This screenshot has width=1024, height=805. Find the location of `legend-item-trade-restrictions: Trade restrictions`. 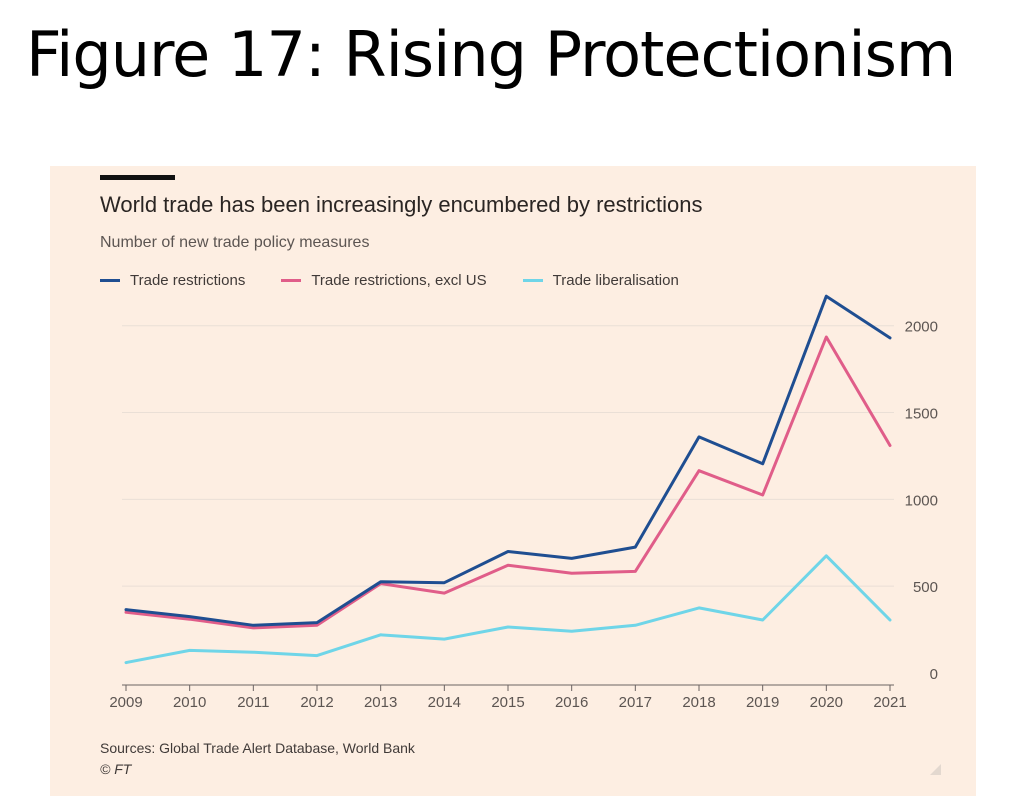

legend-item-trade-restrictions: Trade restrictions is located at coordinates (172, 280).